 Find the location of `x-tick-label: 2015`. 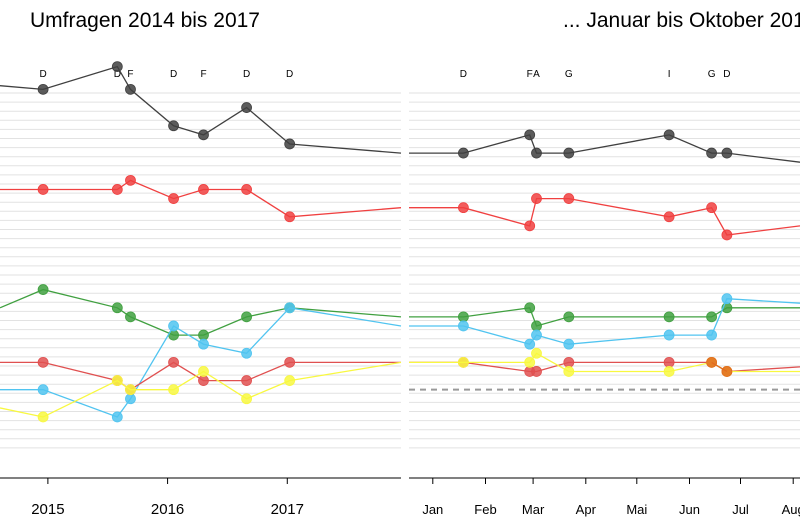

x-tick-label: 2015 is located at coordinates (47, 509).